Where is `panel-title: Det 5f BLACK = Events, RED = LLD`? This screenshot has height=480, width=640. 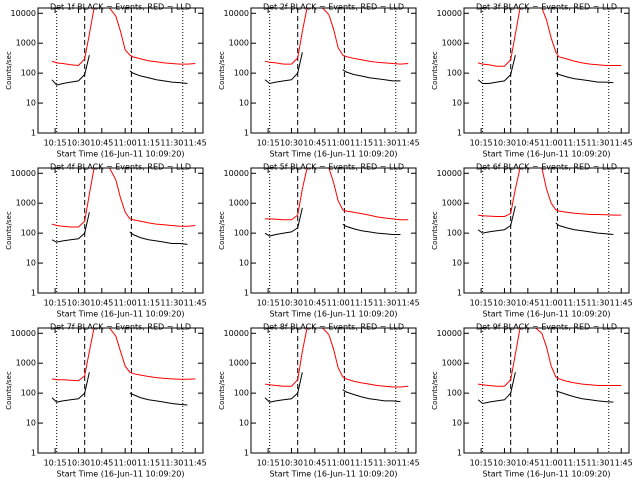
panel-title: Det 5f BLACK = Events, RED = LLD is located at coordinates (333, 167).